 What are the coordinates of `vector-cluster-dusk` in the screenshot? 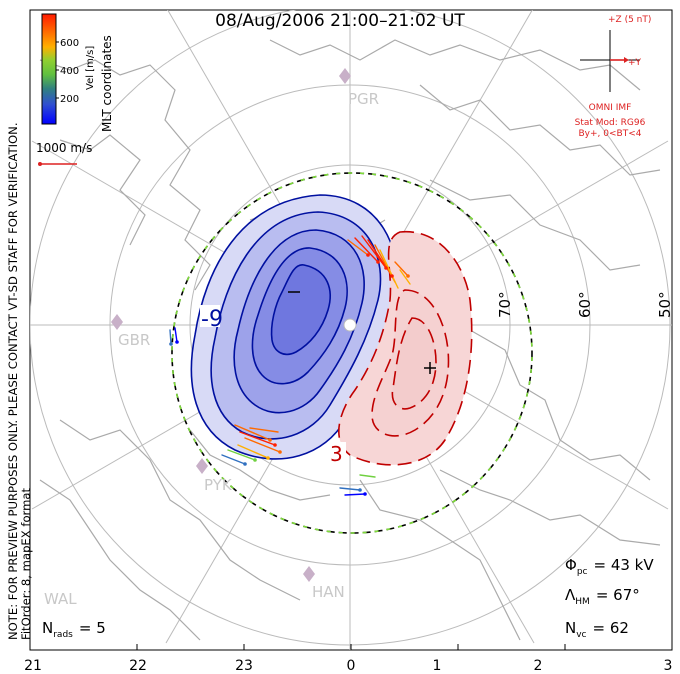 It's located at (173, 336).